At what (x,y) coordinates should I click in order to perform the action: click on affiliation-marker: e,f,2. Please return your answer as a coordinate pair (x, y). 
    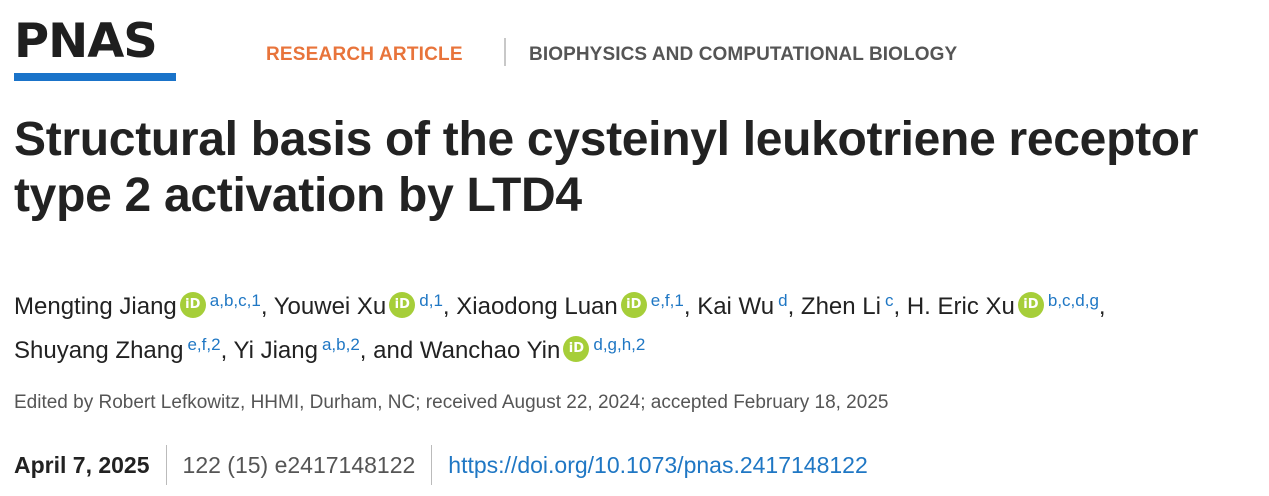
    Looking at the image, I should click on (204, 344).